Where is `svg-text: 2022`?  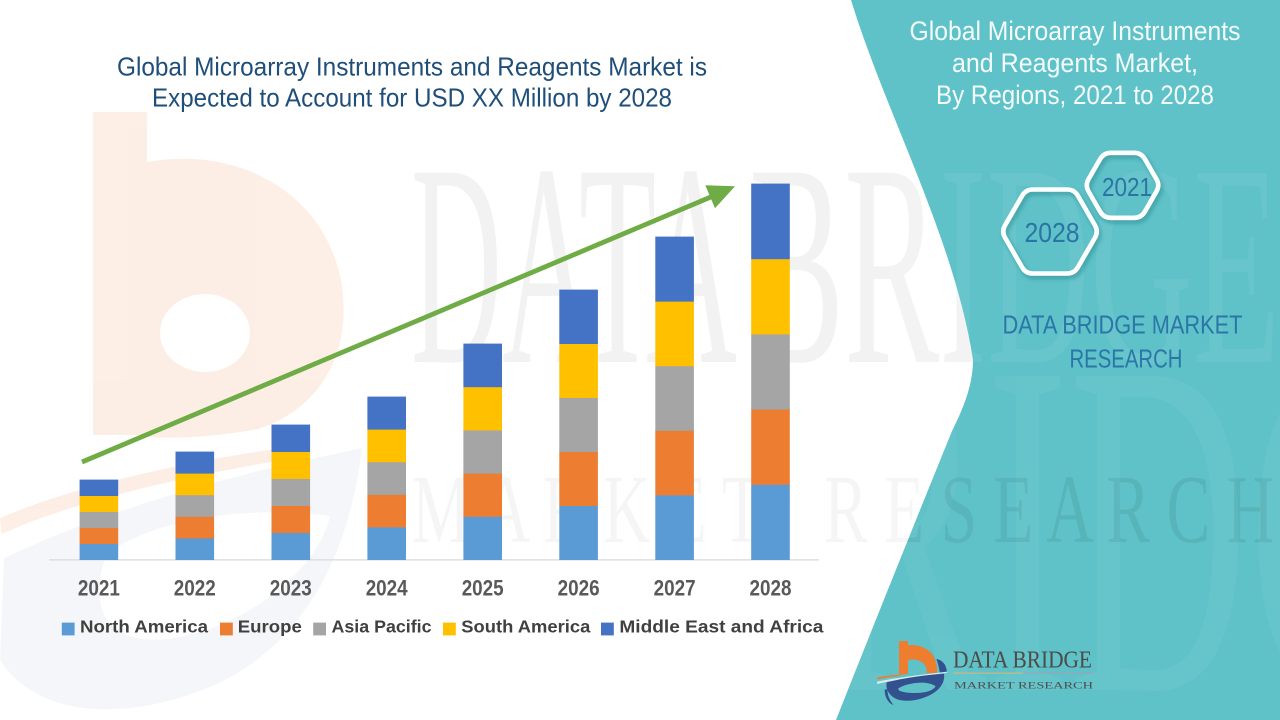
svg-text: 2022 is located at coordinates (195, 588).